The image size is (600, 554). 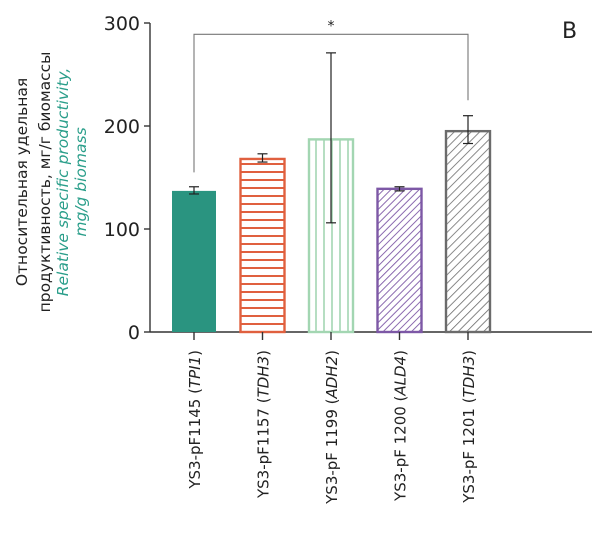 What do you see at coordinates (22, 182) in the screenshot?
I see `y-label-ru-1: Относительная удельная` at bounding box center [22, 182].